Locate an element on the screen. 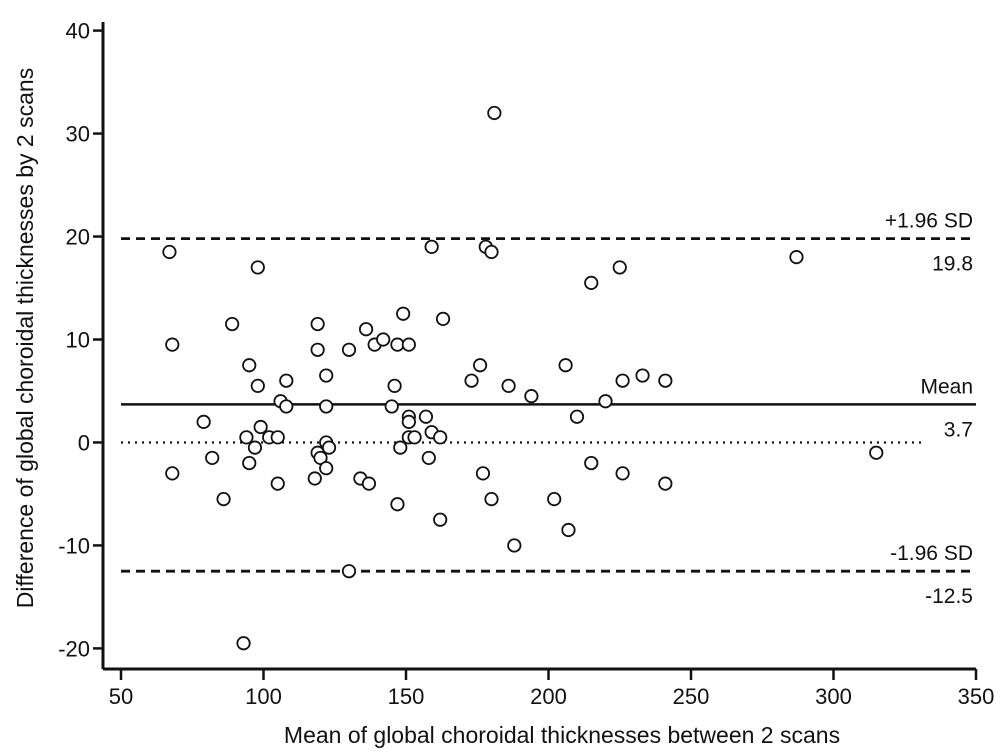  y-tick-label: 30 is located at coordinates (78, 134).